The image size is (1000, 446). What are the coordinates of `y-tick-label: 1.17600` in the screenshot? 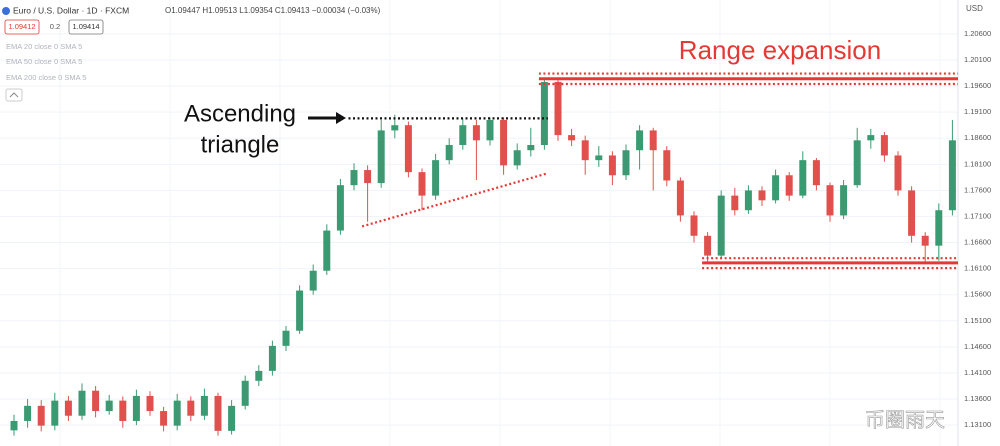 It's located at (977, 189).